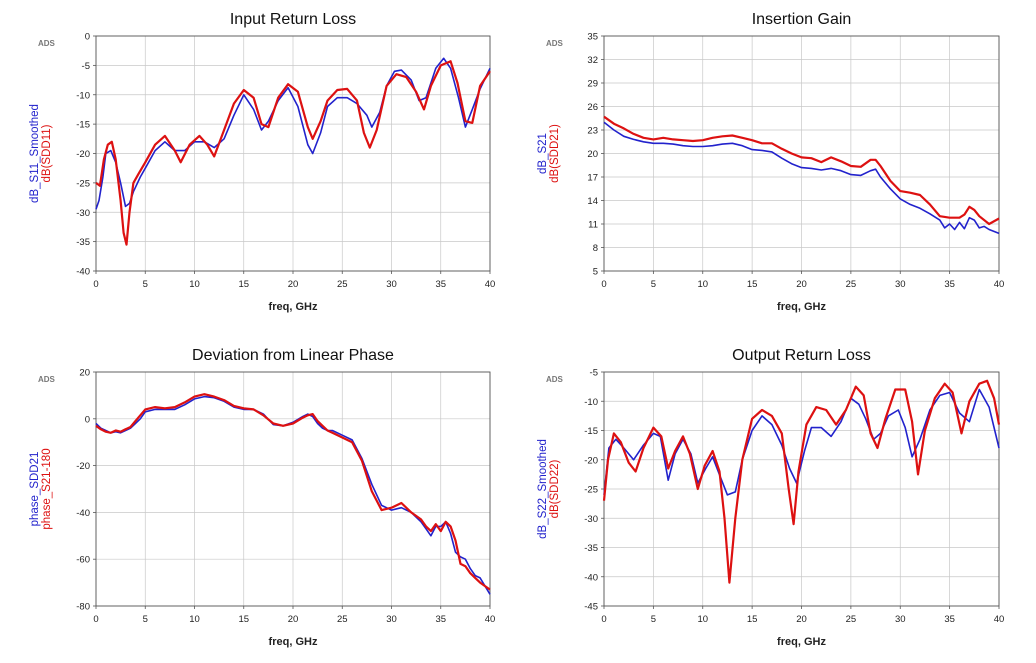  What do you see at coordinates (900, 284) in the screenshot?
I see `panel-2-xtick-label: 30` at bounding box center [900, 284].